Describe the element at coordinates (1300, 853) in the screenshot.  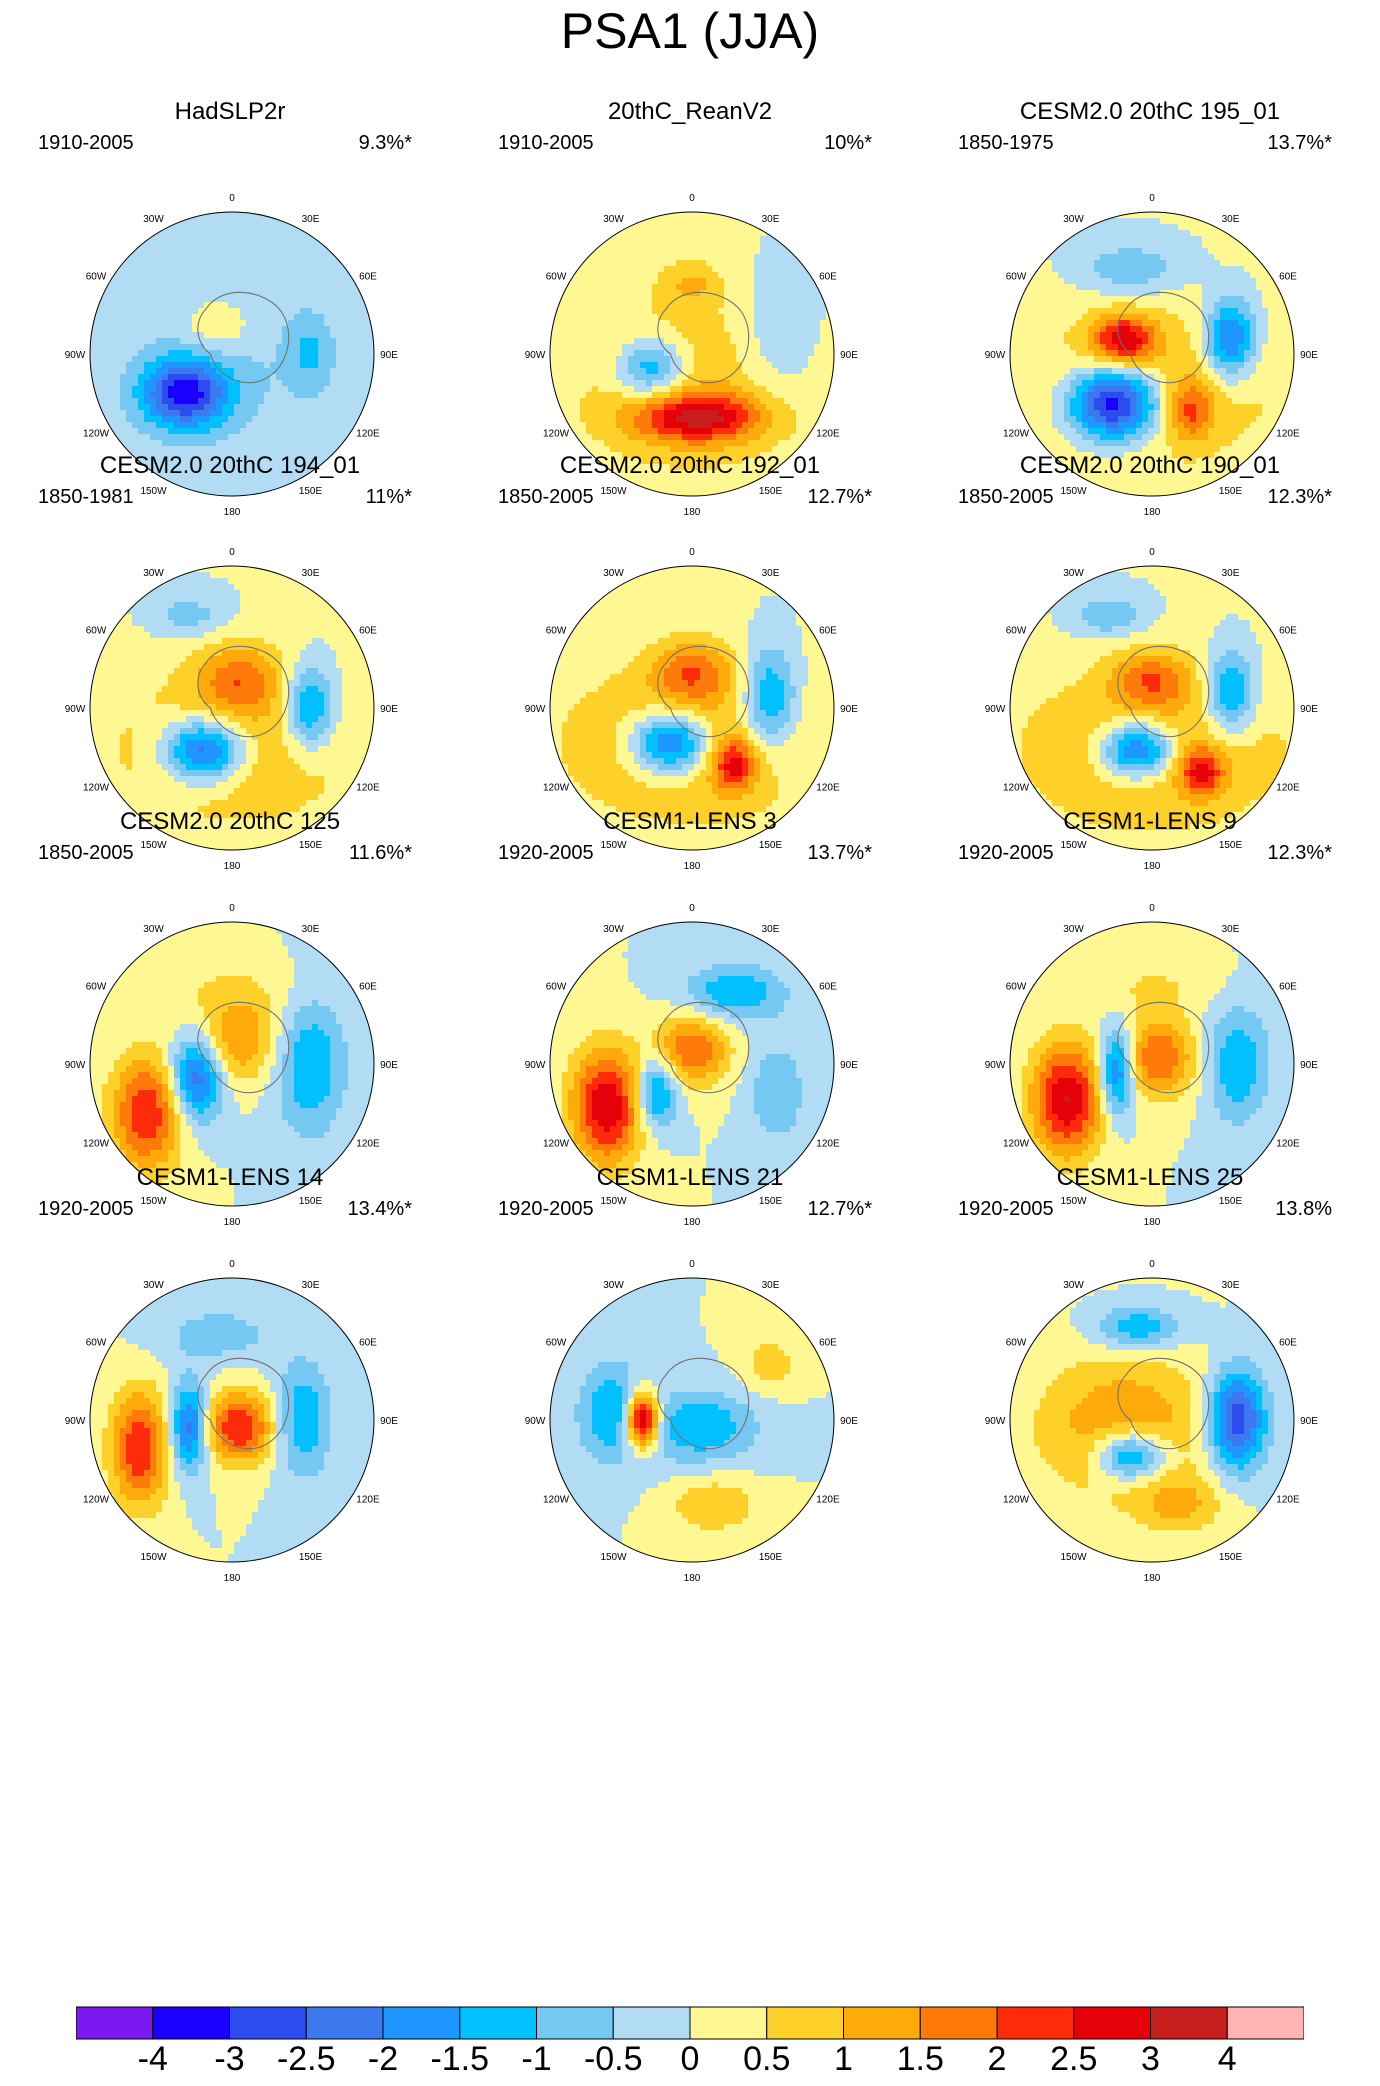
I see `panel-variance: 12.3%*` at that location.